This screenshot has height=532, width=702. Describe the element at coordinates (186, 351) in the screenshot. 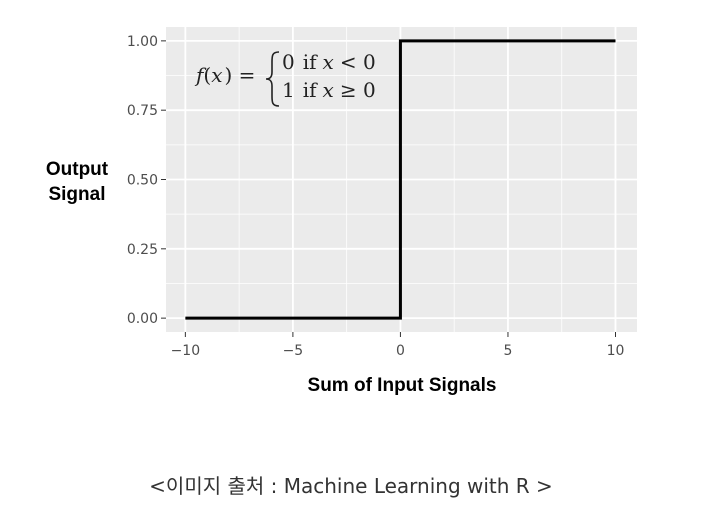

I see `x-tick-label: −10` at that location.